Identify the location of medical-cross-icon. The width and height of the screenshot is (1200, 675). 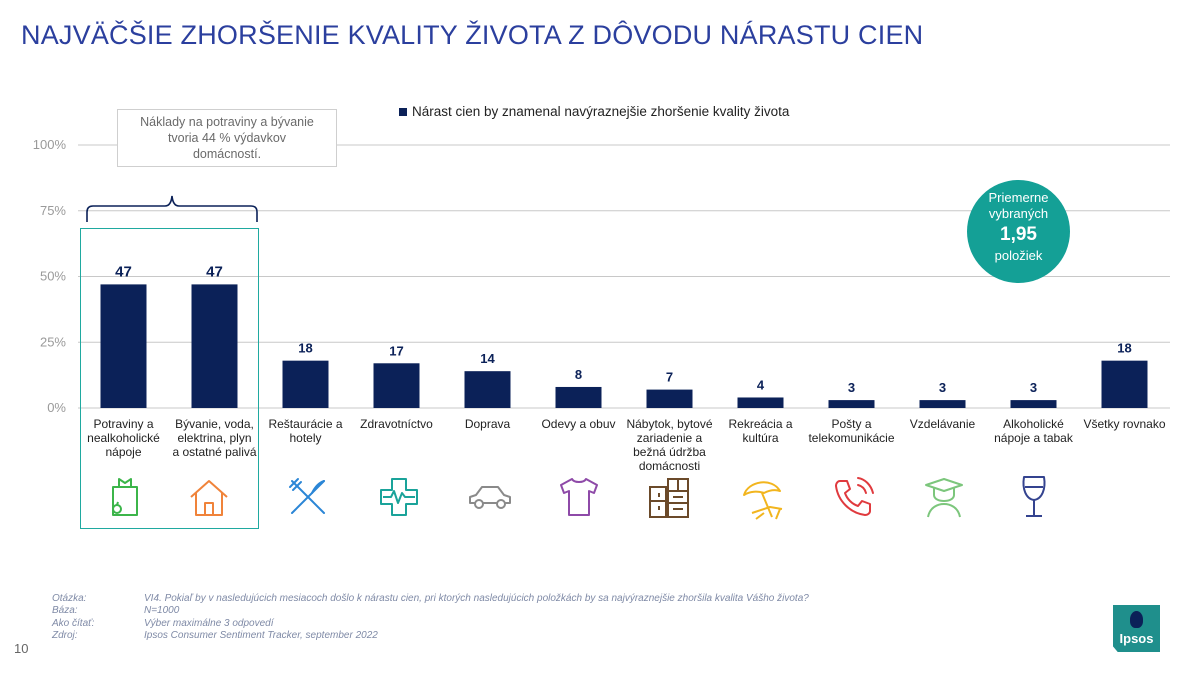
(399, 497).